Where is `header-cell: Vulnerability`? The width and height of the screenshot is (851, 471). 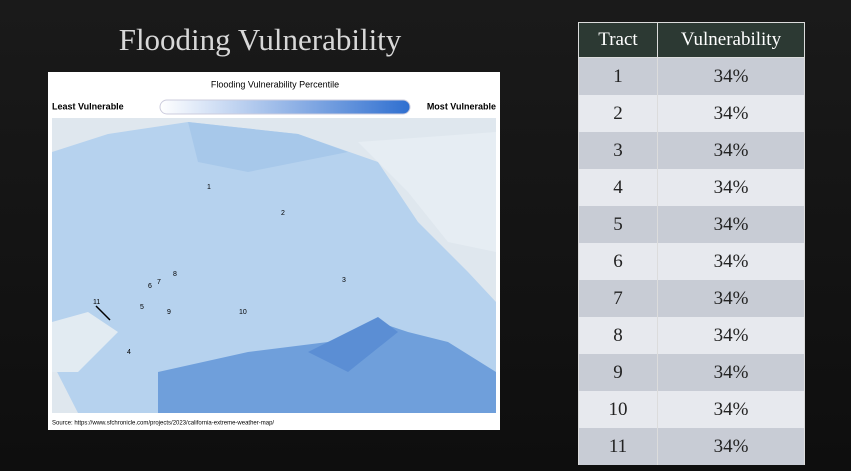 header-cell: Vulnerability is located at coordinates (731, 40).